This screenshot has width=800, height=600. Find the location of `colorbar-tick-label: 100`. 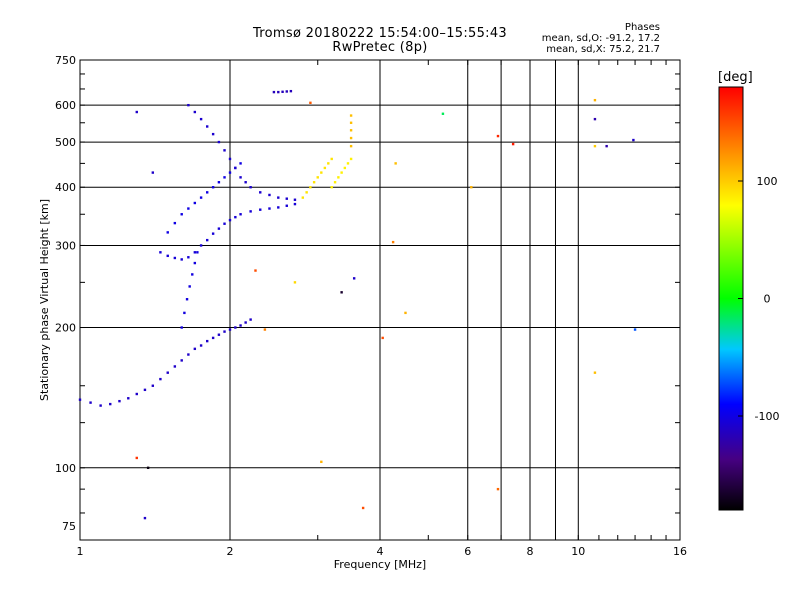

colorbar-tick-label: 100 is located at coordinates (767, 181).